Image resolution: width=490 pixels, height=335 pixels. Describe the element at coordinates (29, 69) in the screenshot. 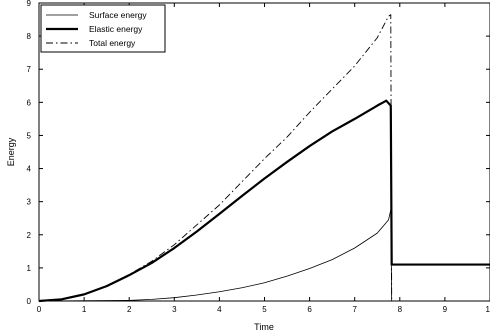

I see `y-tick-label: 7` at that location.